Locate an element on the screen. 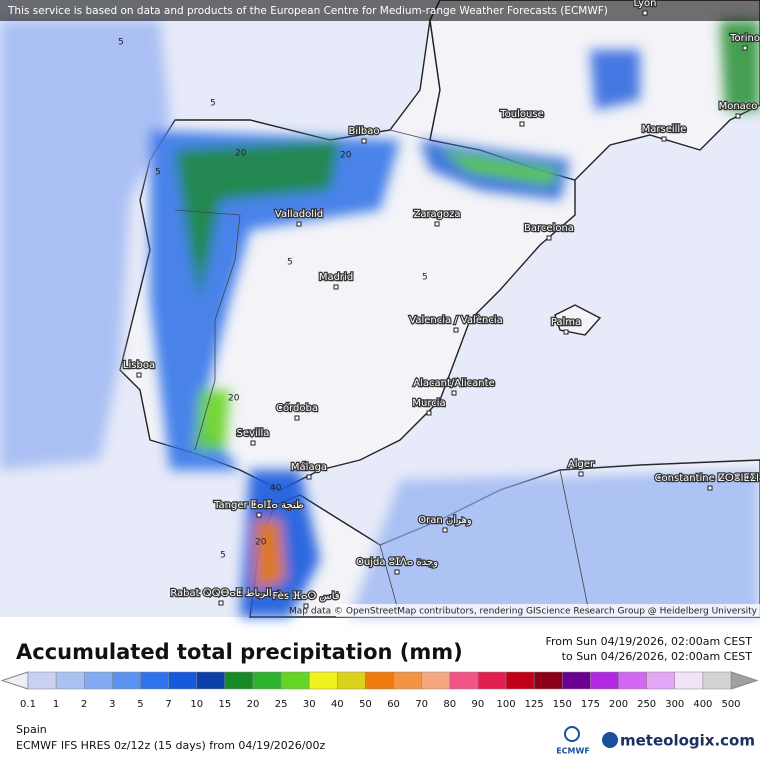 This screenshot has width=760, height=764. legend-label: 100 is located at coordinates (505, 704).